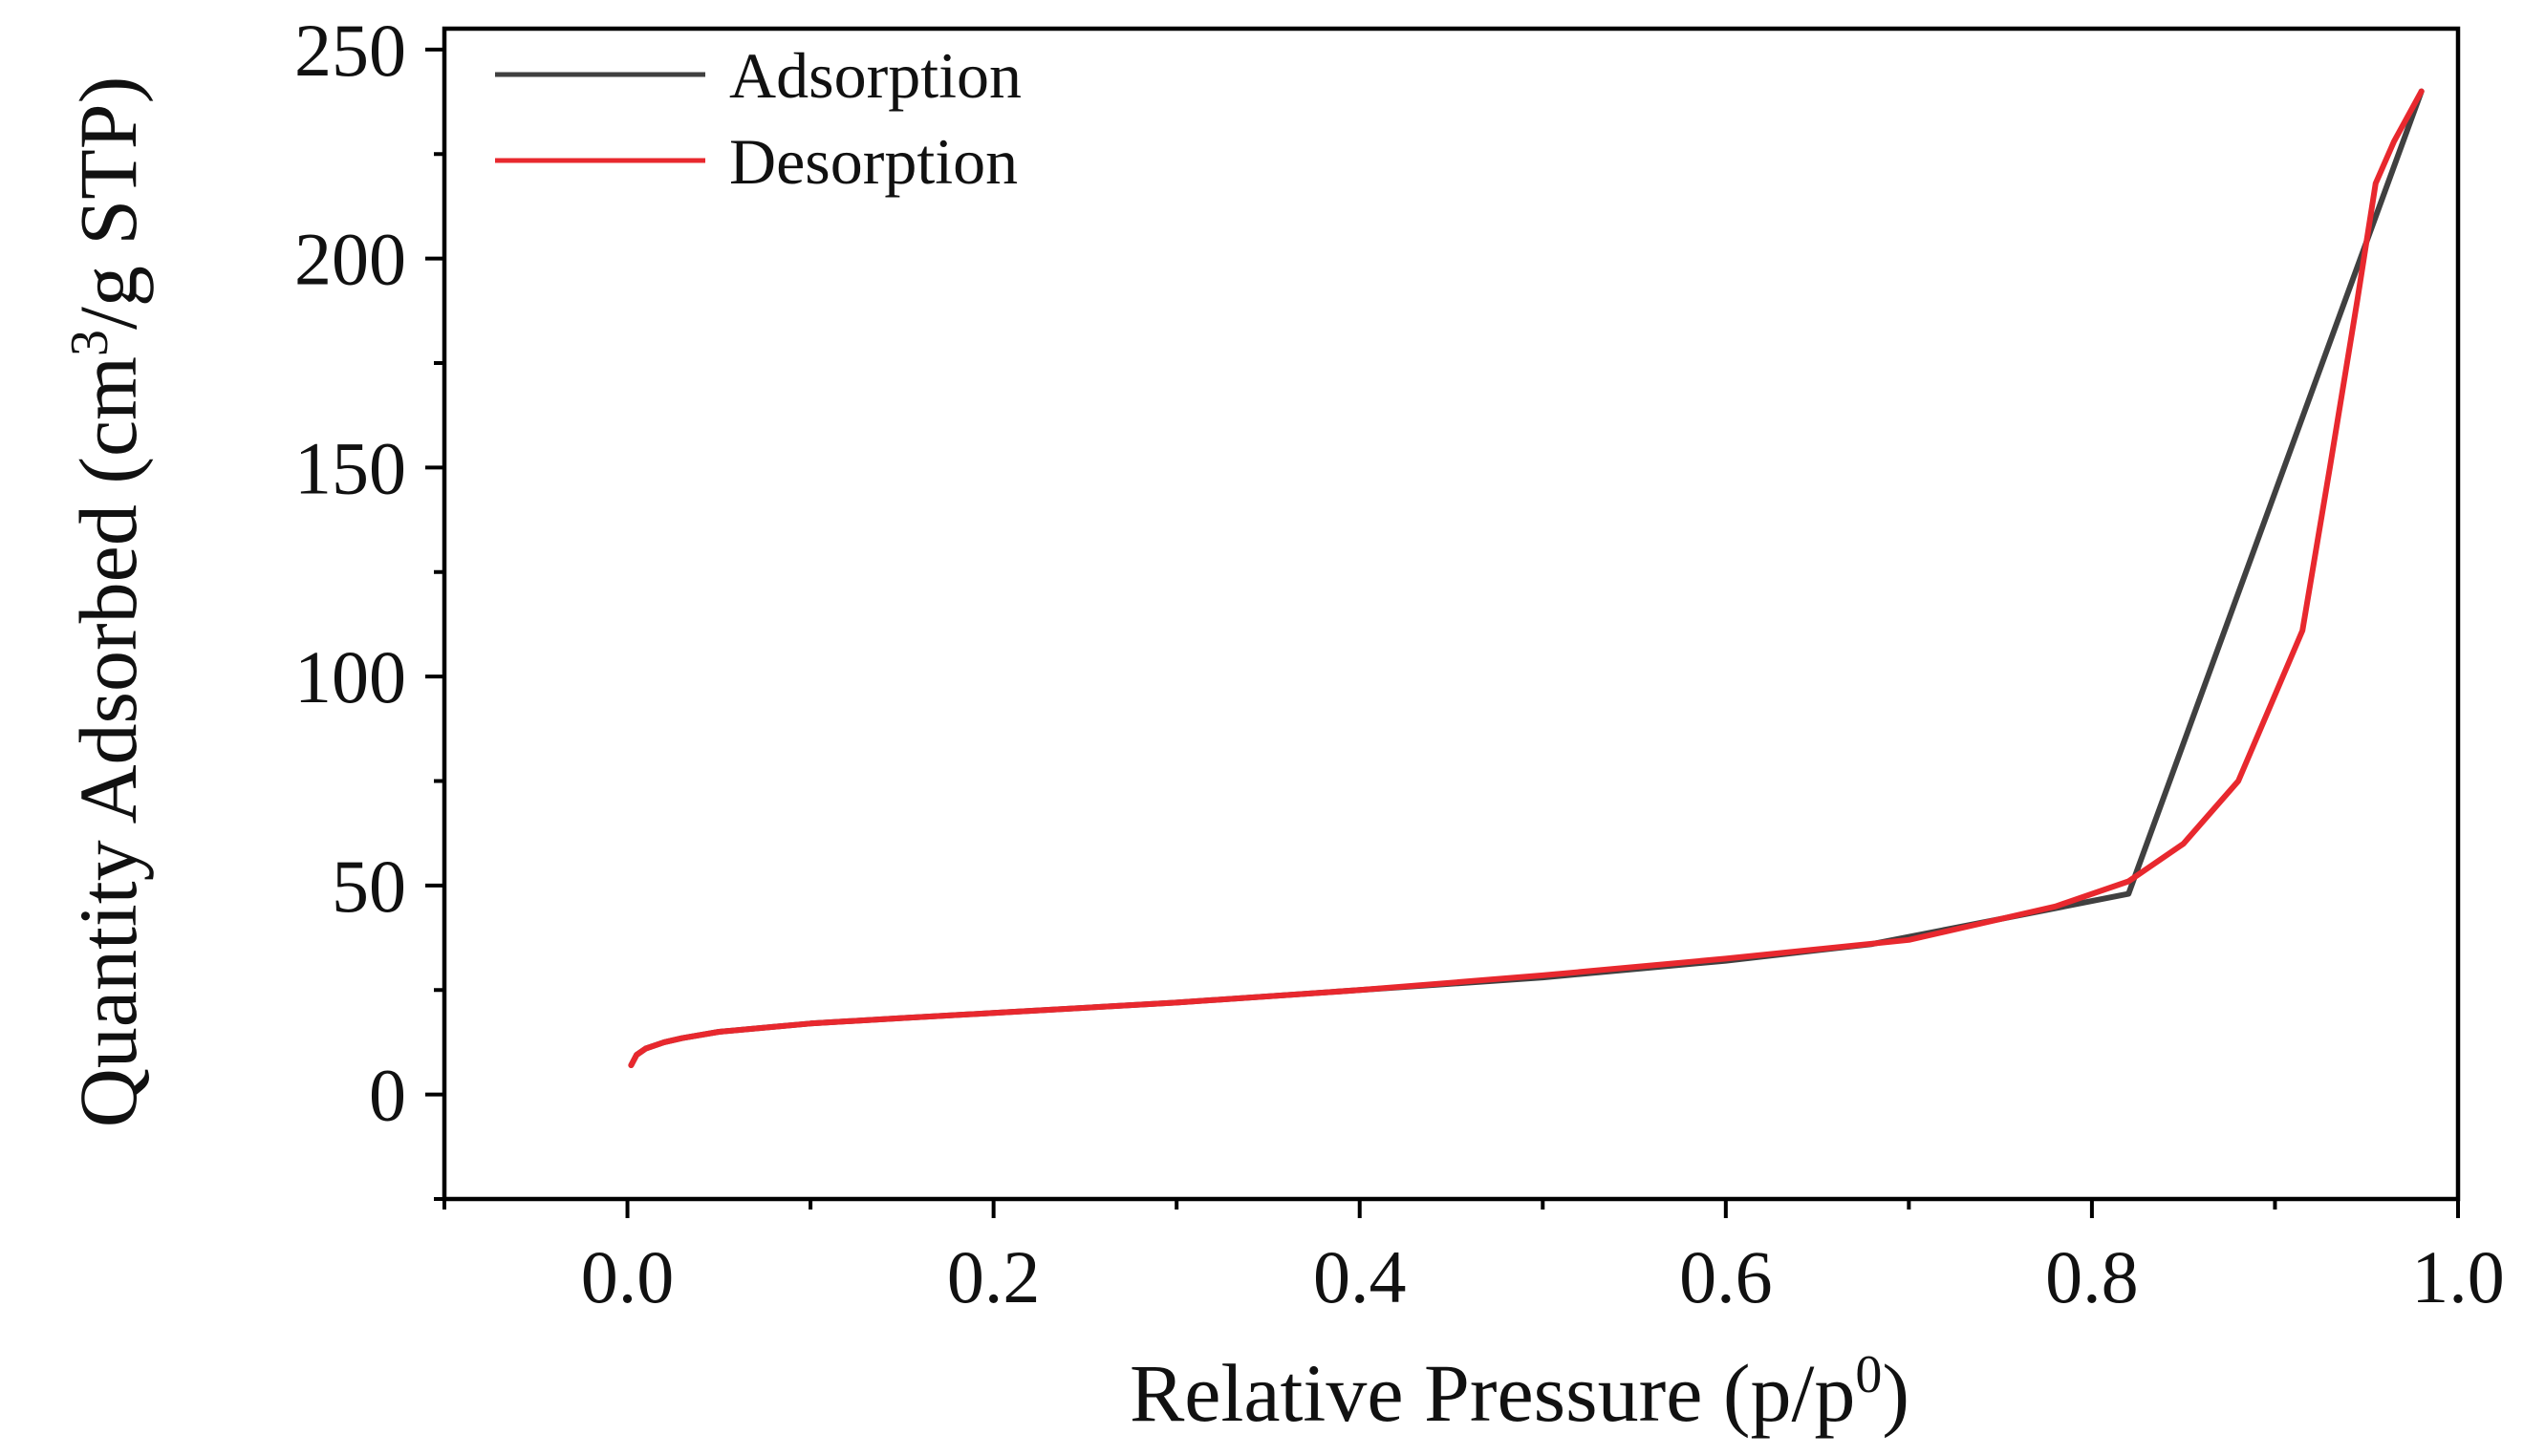 Image resolution: width=2545 pixels, height=1456 pixels. I want to click on x-tick-label: 0.2, so click(994, 1277).